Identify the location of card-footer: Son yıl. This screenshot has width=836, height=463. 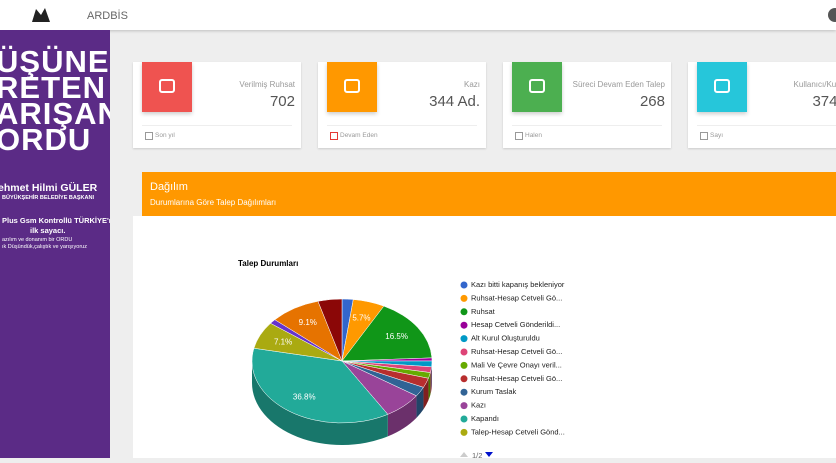
(165, 135).